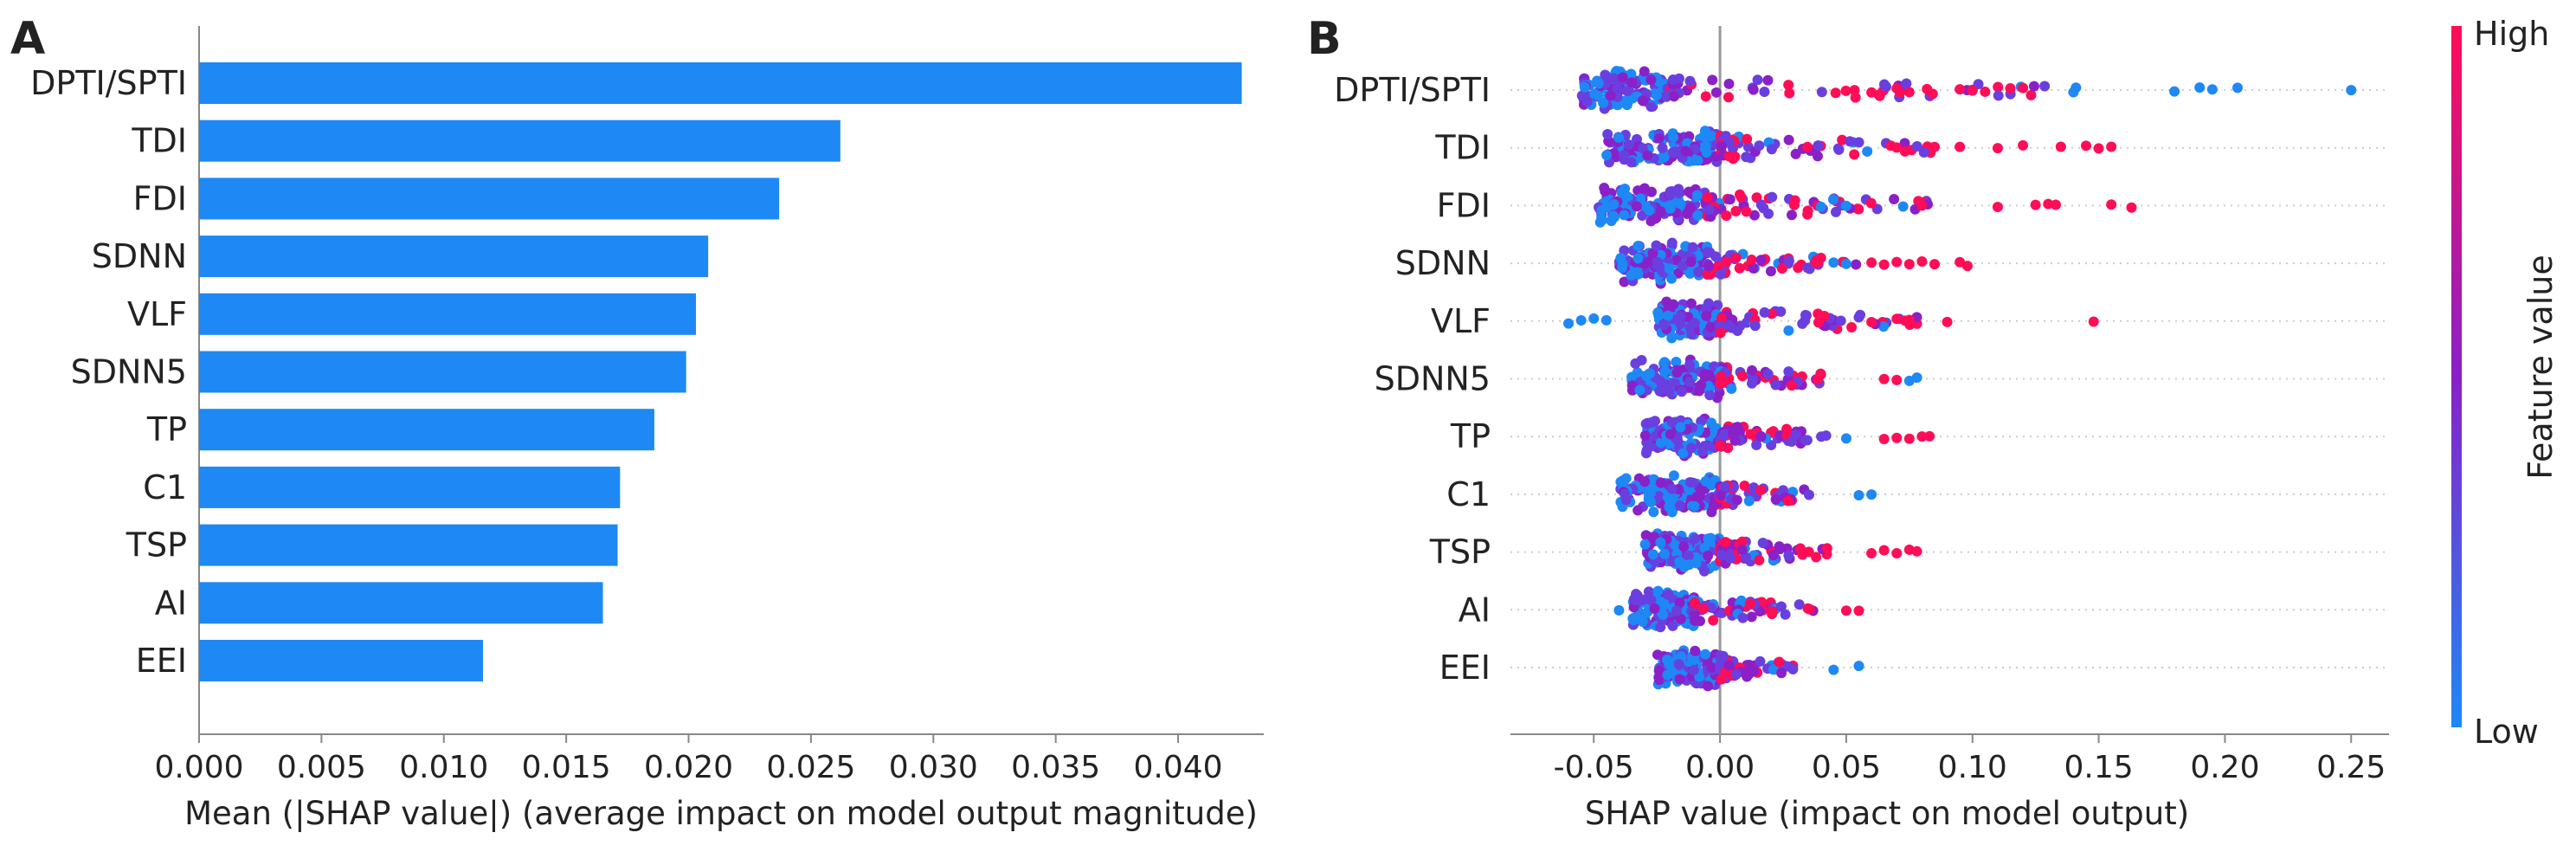  What do you see at coordinates (1412, 90) in the screenshot?
I see `feature-label: DPTI/SPTI` at bounding box center [1412, 90].